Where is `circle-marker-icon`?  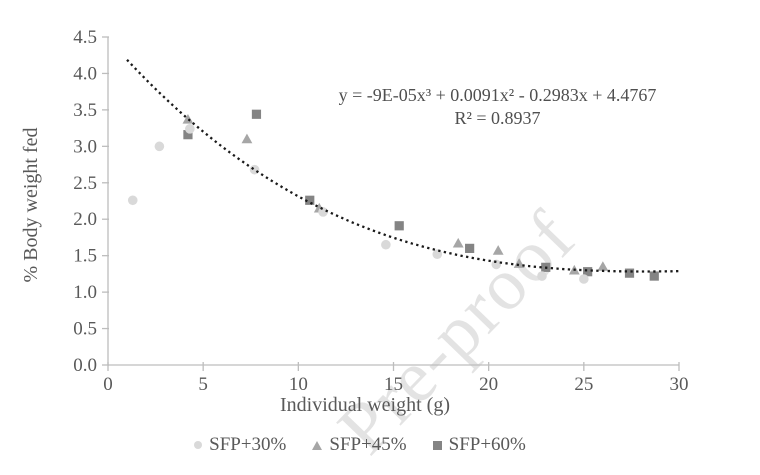 circle-marker-icon is located at coordinates (198, 445).